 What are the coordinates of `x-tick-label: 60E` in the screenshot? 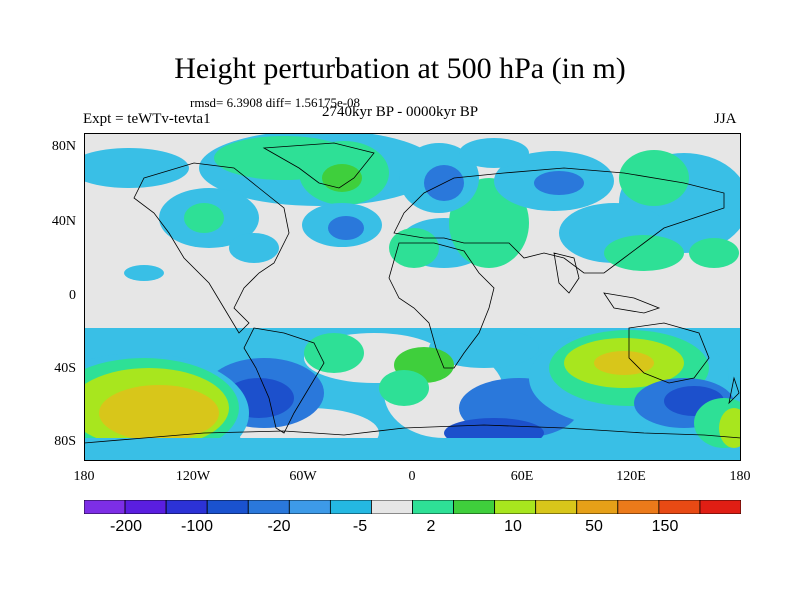 It's located at (522, 476).